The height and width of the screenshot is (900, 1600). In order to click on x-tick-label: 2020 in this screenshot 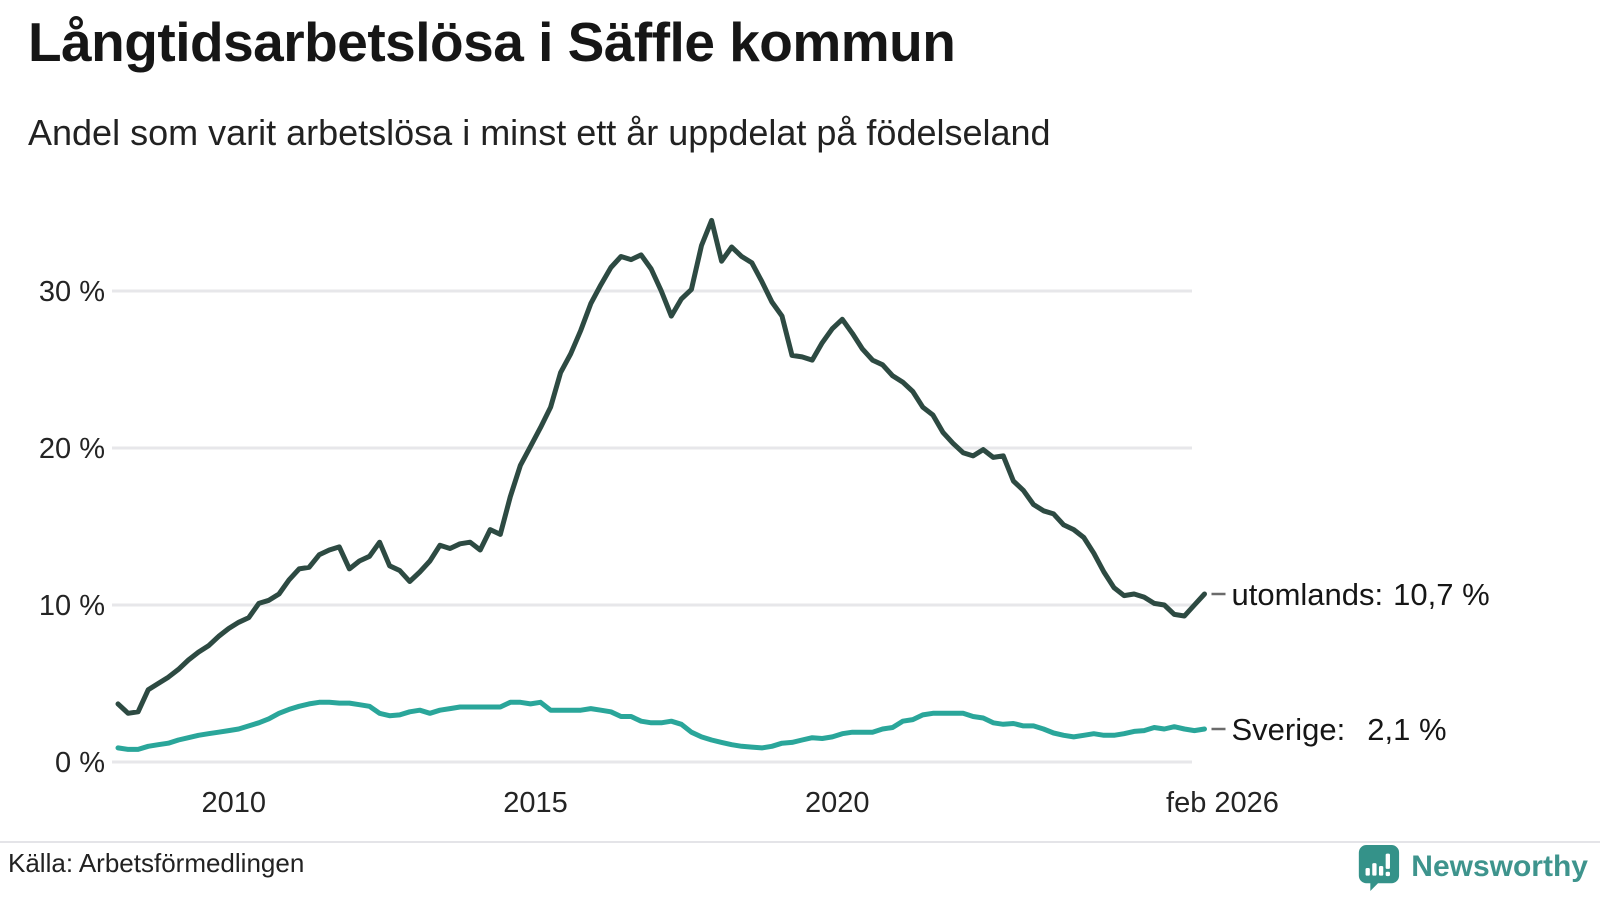, I will do `click(837, 803)`.